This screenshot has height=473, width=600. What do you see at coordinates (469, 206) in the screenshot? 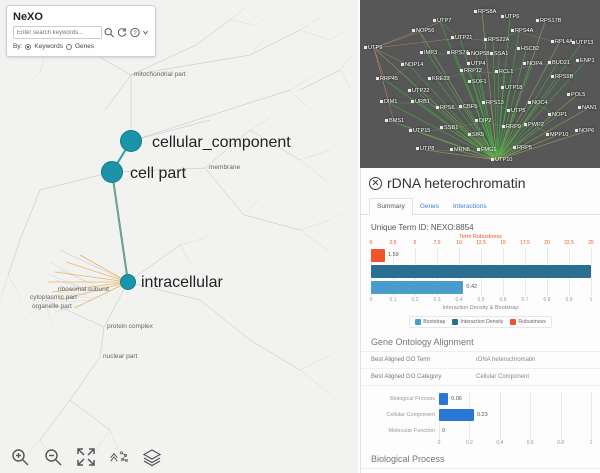
I see `tab-interactions: Interactions` at bounding box center [469, 206].